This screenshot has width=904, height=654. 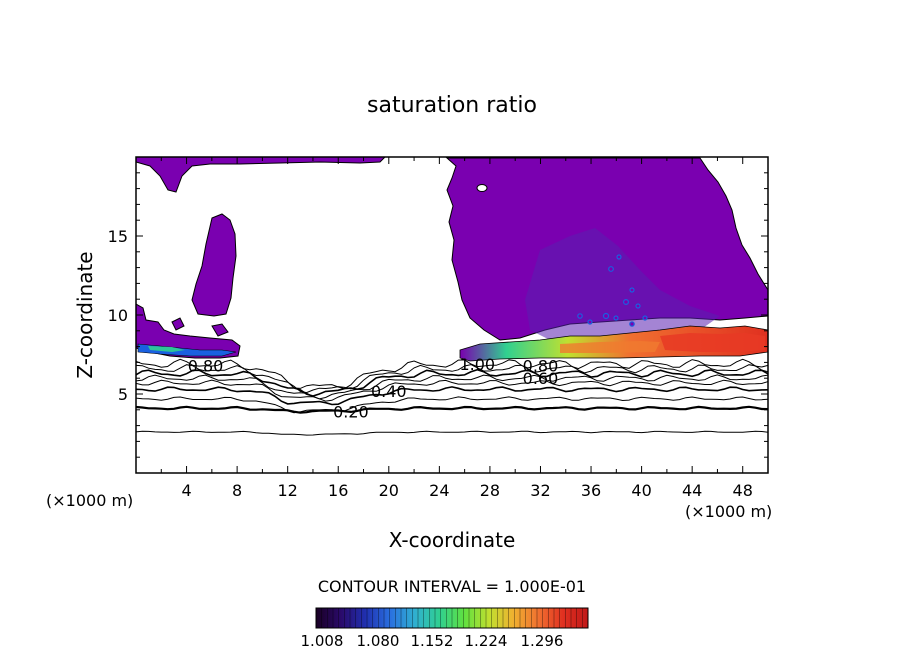 What do you see at coordinates (288, 490) in the screenshot?
I see `x-tick-label: 12` at bounding box center [288, 490].